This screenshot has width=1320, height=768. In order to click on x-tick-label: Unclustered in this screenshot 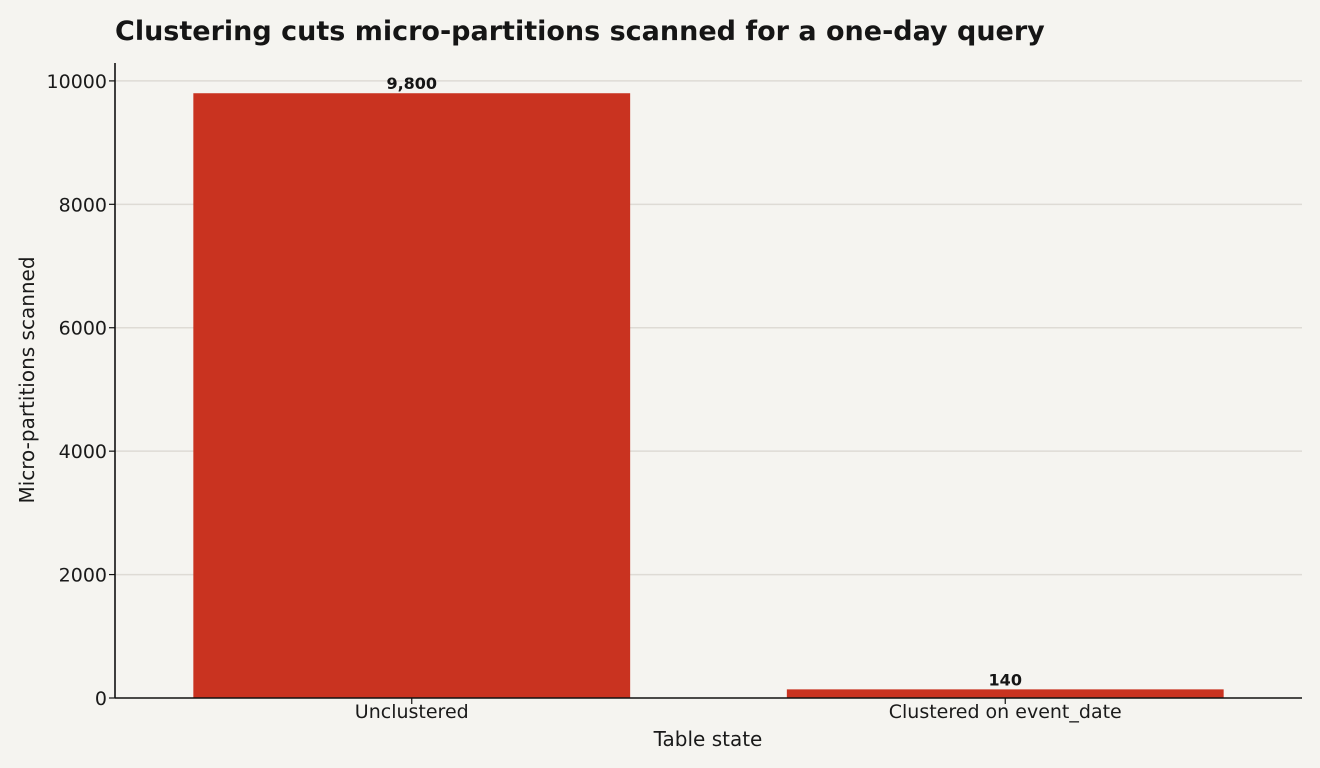, I will do `click(412, 712)`.